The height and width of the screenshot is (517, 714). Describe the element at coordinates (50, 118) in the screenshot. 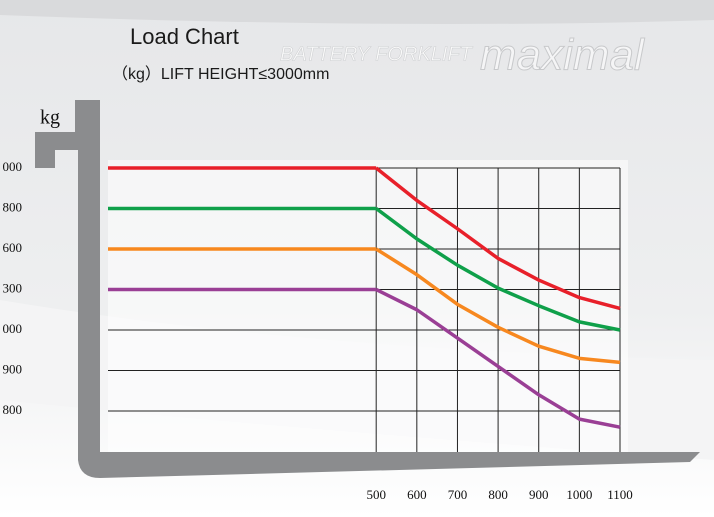

I see `y-axis-label: kg` at that location.